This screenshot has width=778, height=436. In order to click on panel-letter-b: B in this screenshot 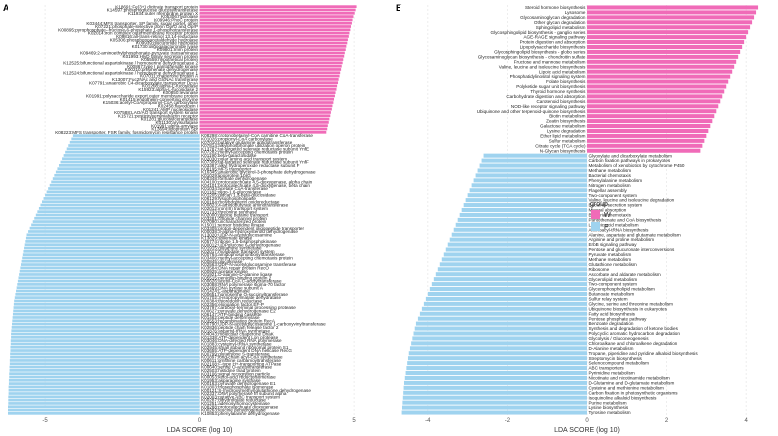, I will do `click(399, 8)`.